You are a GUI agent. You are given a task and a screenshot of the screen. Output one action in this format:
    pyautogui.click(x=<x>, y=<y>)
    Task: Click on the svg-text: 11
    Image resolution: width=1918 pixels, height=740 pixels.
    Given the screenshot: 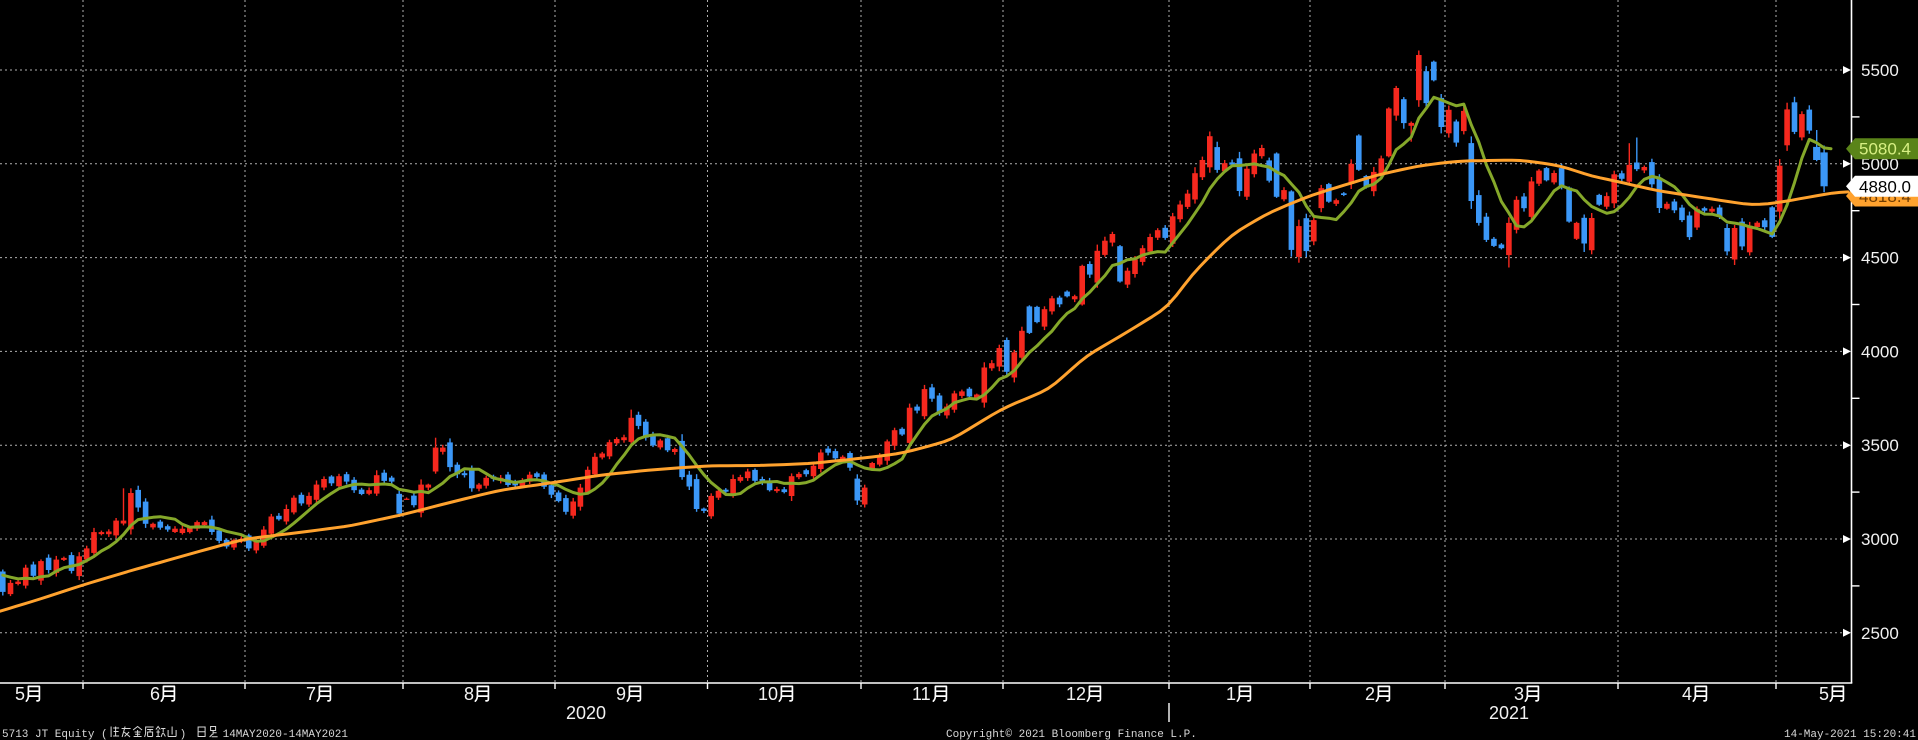 What is the action you would take?
    pyautogui.click(x=921, y=694)
    